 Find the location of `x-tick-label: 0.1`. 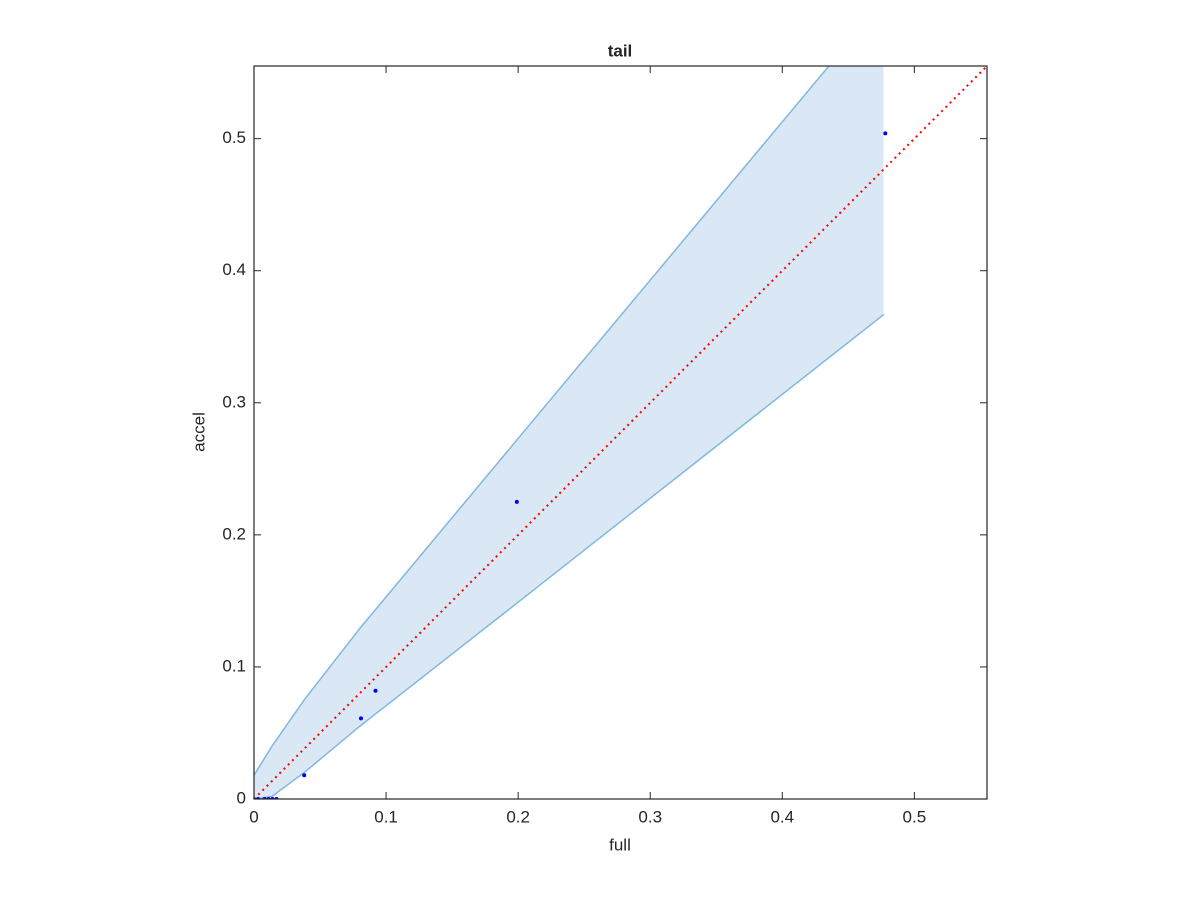

x-tick-label: 0.1 is located at coordinates (386, 816).